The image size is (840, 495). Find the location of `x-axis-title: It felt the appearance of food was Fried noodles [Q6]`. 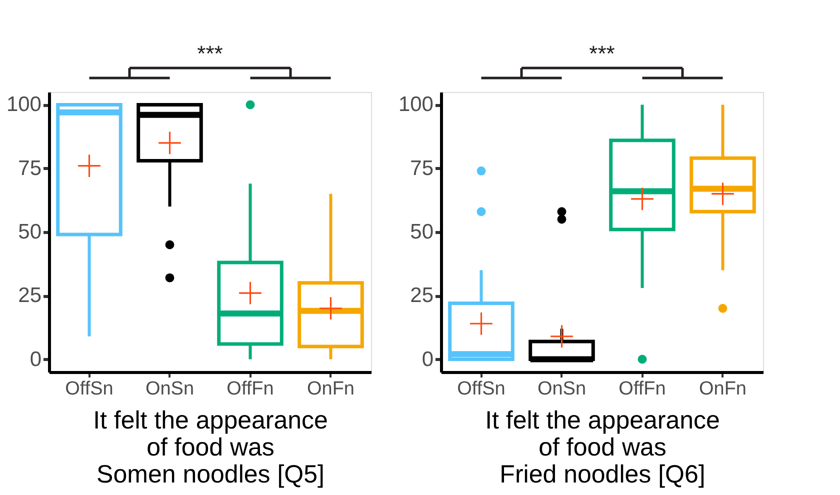

x-axis-title: It felt the appearance of food was Fried noodles [Q6] is located at coordinates (602, 447).